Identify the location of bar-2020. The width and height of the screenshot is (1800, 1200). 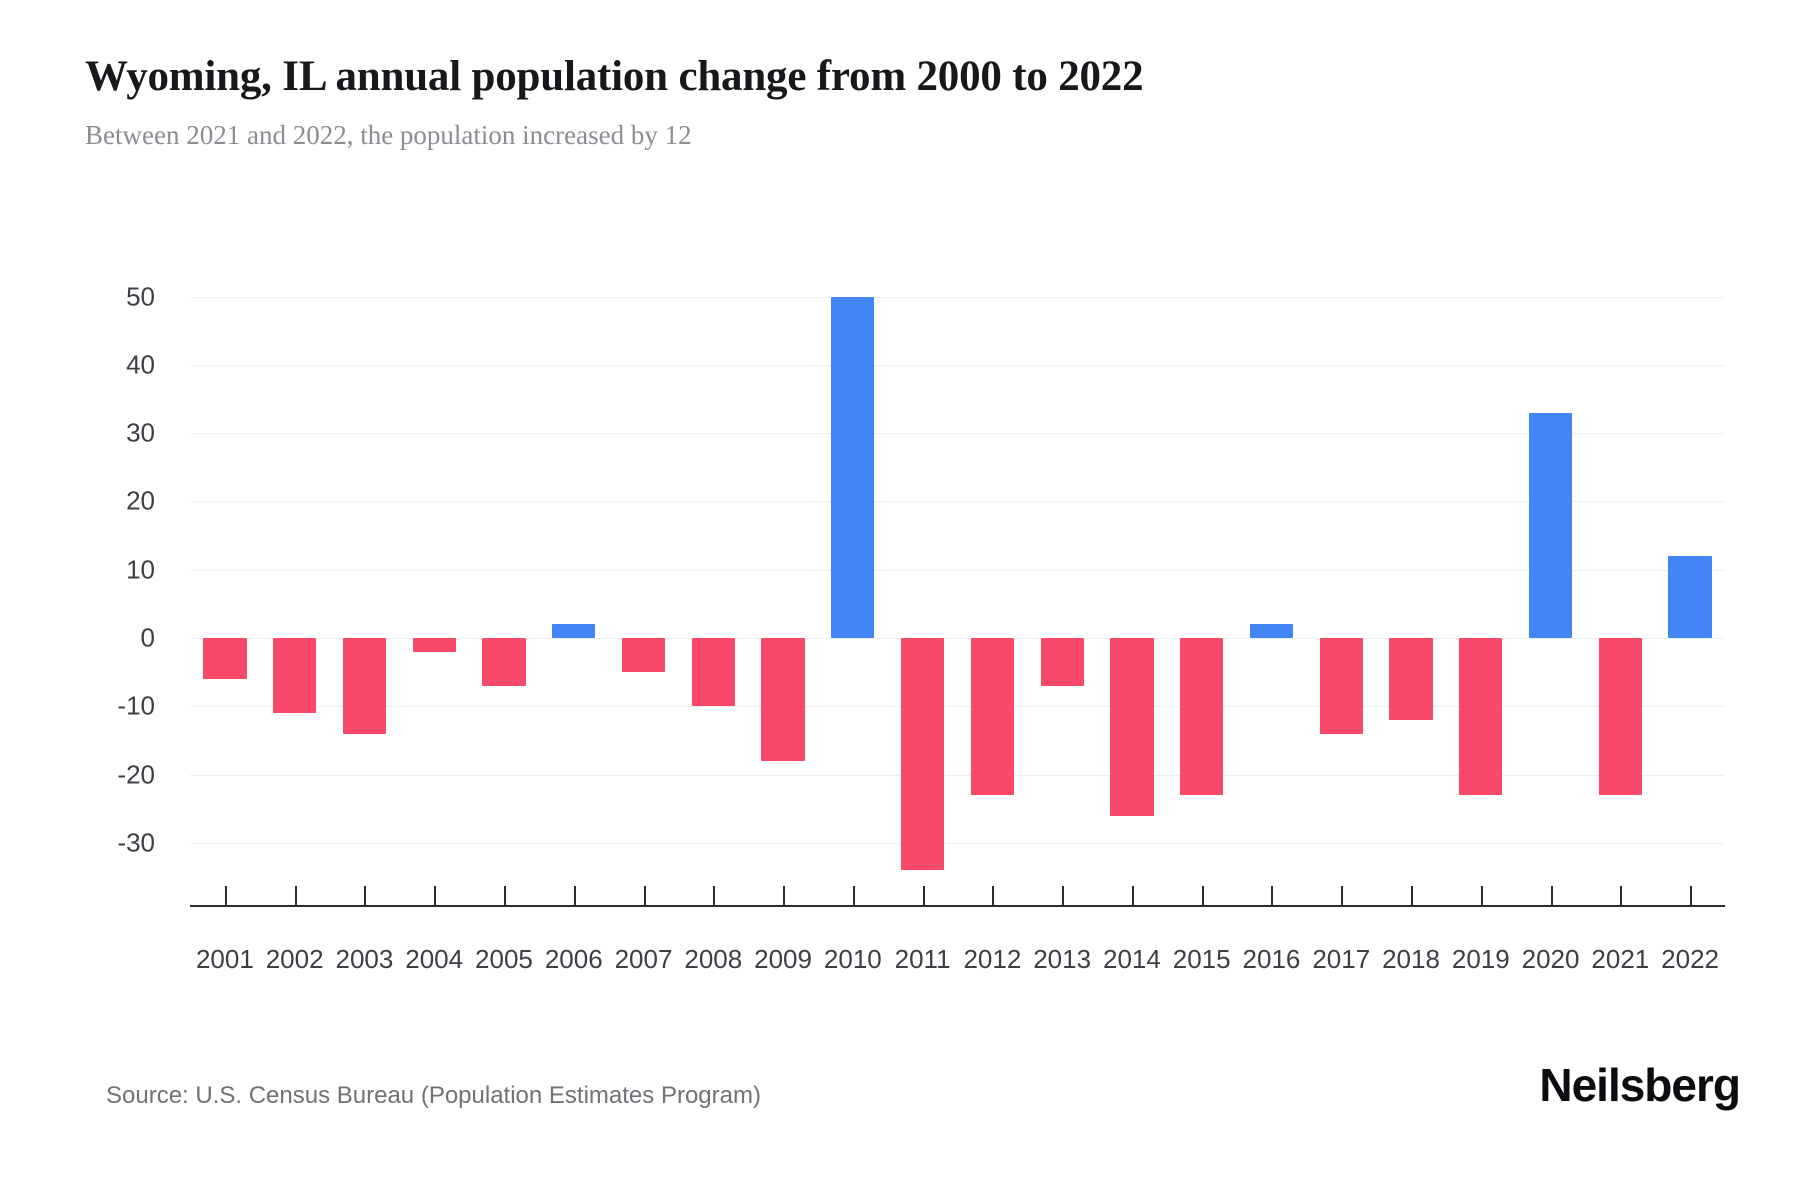
(1550, 525).